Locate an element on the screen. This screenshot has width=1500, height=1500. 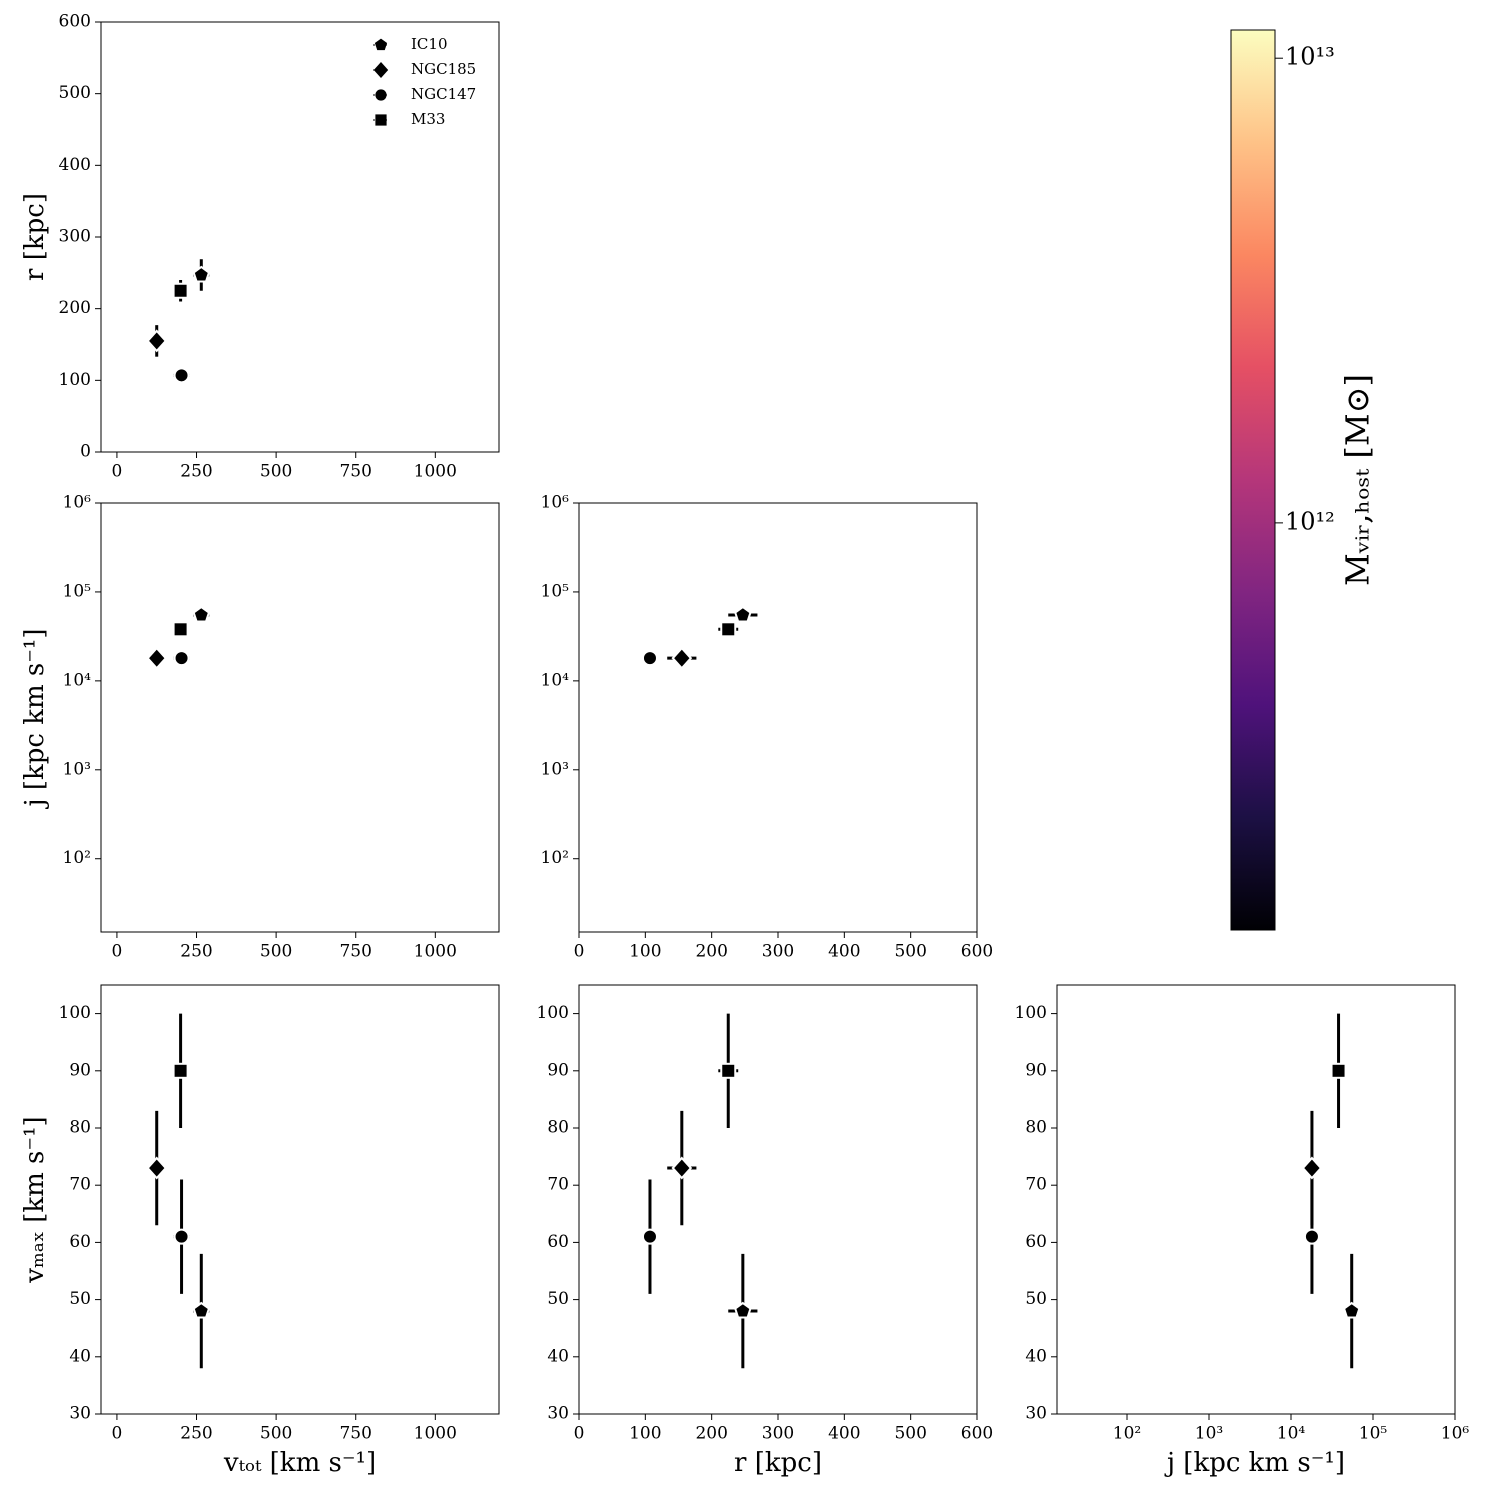
x-axis-label: j [kpc km s⁻¹] is located at coordinates (1254, 1463).